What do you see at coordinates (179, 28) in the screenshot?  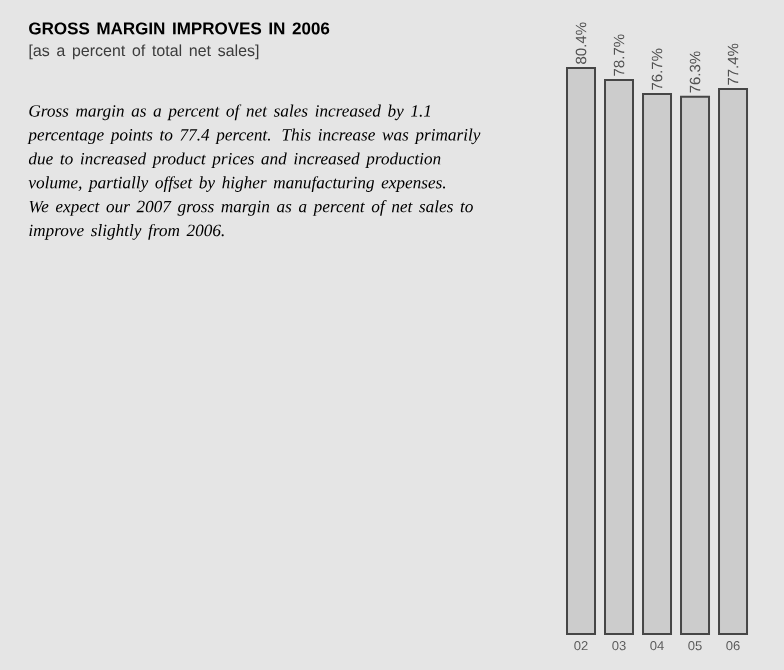 I see `text: GROSS MARGIN IMPROVES IN 2006` at bounding box center [179, 28].